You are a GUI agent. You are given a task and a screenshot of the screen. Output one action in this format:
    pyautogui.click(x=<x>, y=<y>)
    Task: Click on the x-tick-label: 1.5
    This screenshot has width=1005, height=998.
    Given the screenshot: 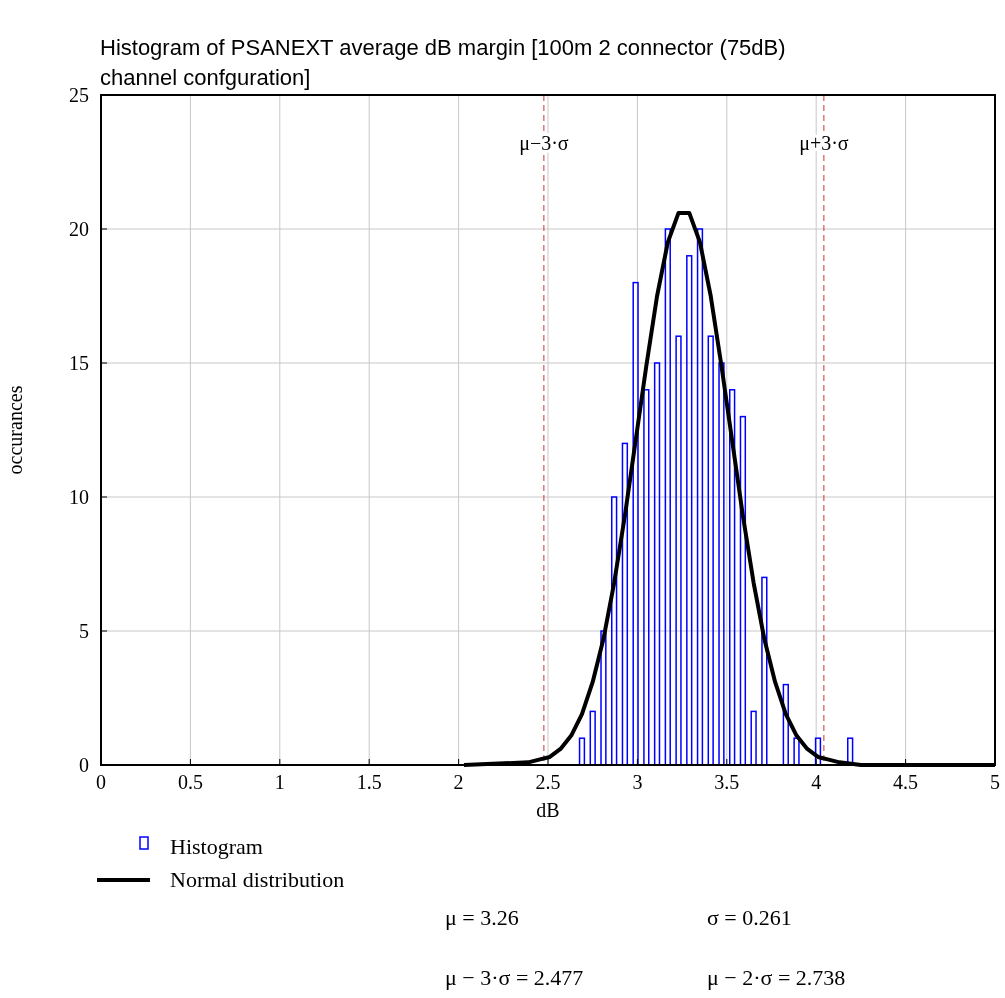 What is the action you would take?
    pyautogui.click(x=369, y=782)
    